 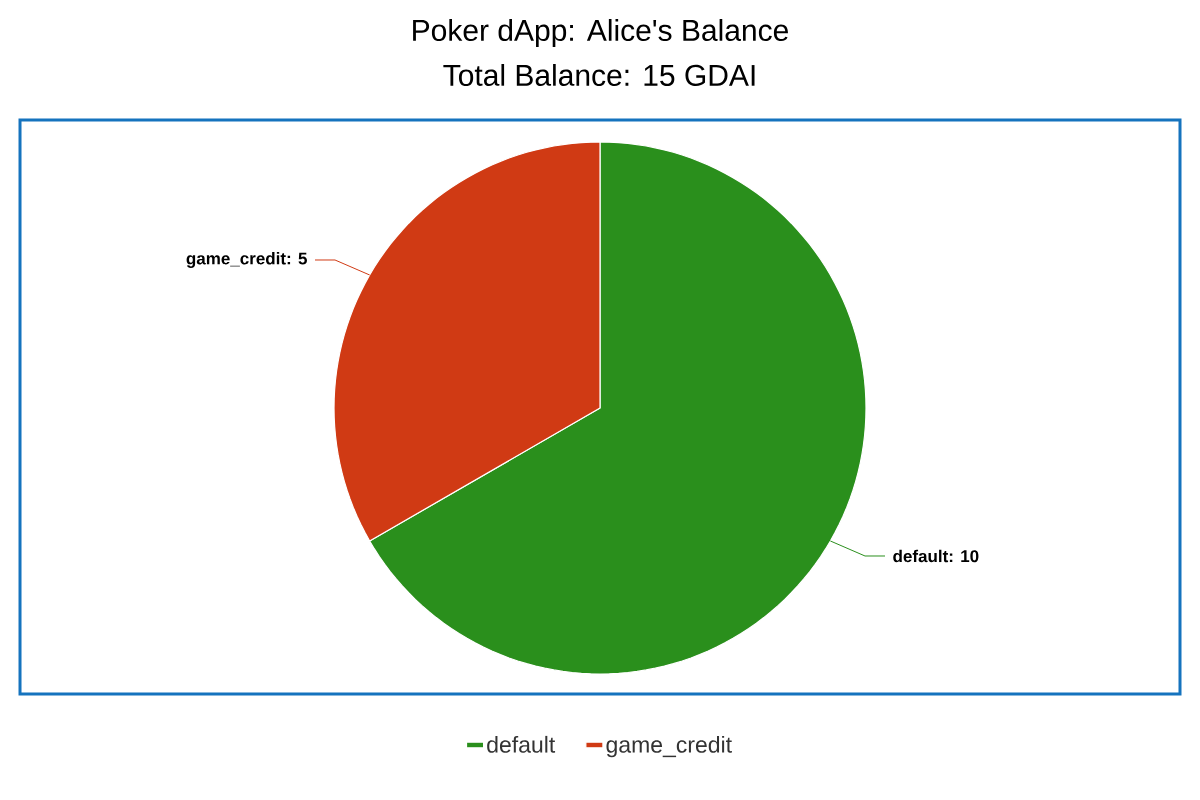 I want to click on data-label: default: 10, so click(x=936, y=556).